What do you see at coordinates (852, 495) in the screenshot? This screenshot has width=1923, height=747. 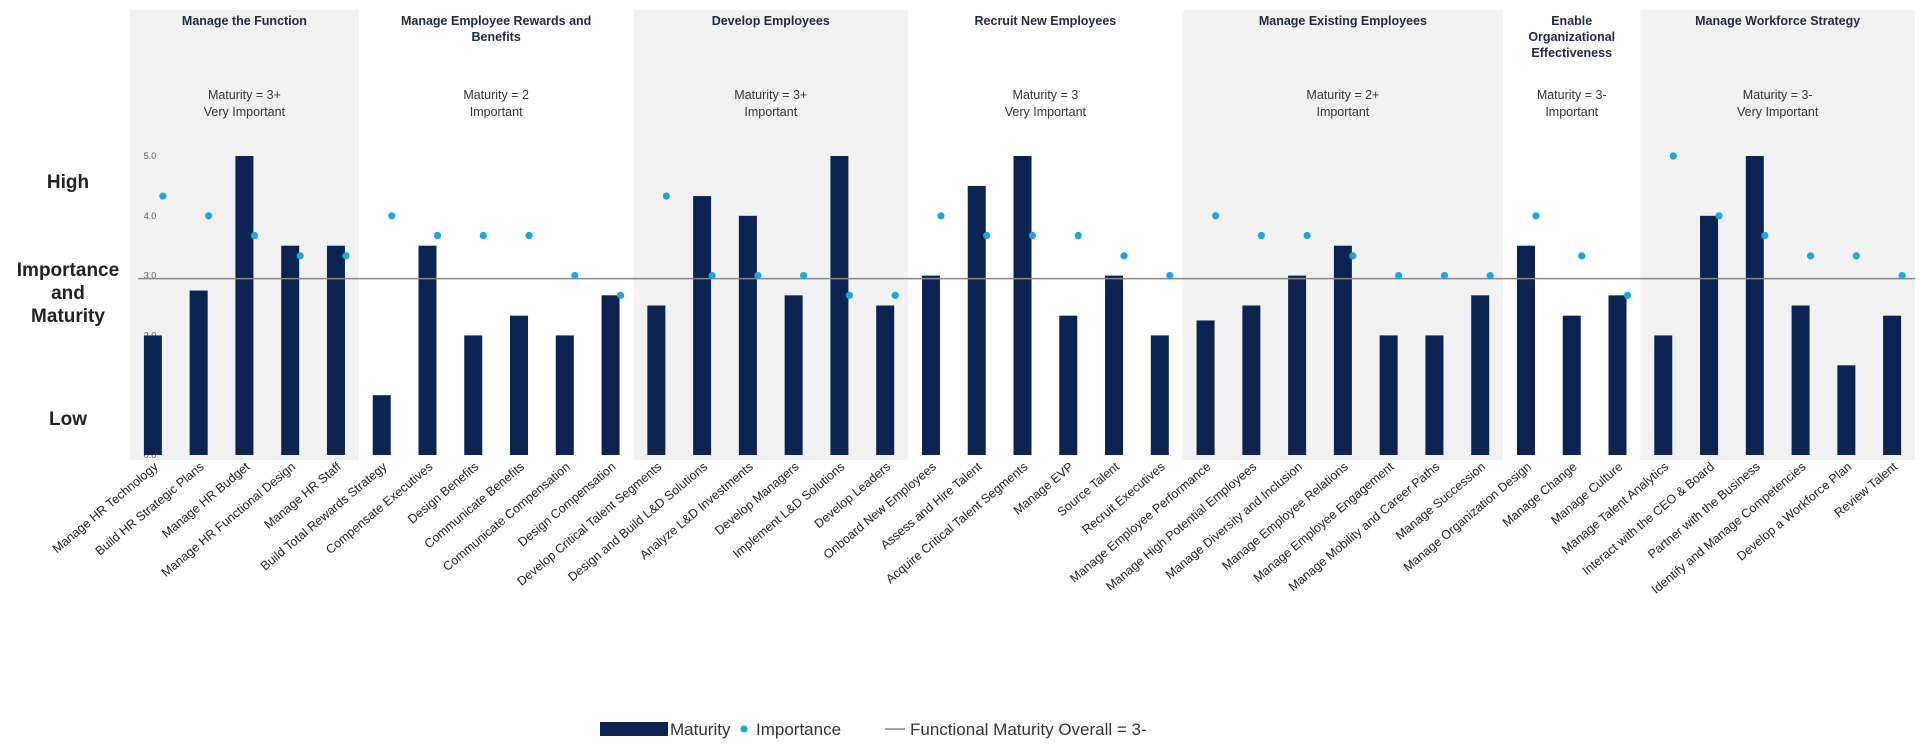 I see `category-label: Develop Leaders` at bounding box center [852, 495].